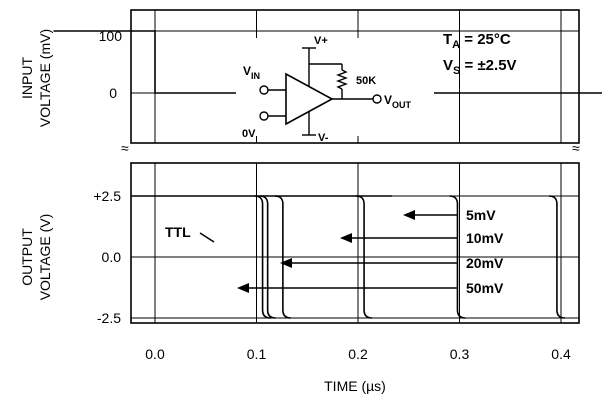 This screenshot has height=407, width=602. I want to click on x-tick-label: 0.1, so click(257, 354).